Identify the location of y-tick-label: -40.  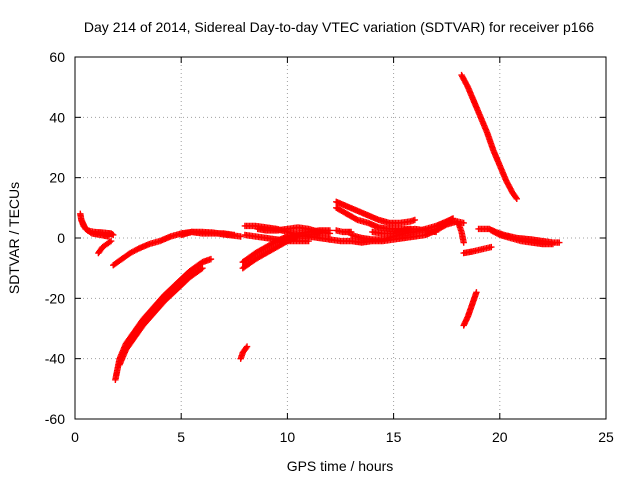
(55, 359).